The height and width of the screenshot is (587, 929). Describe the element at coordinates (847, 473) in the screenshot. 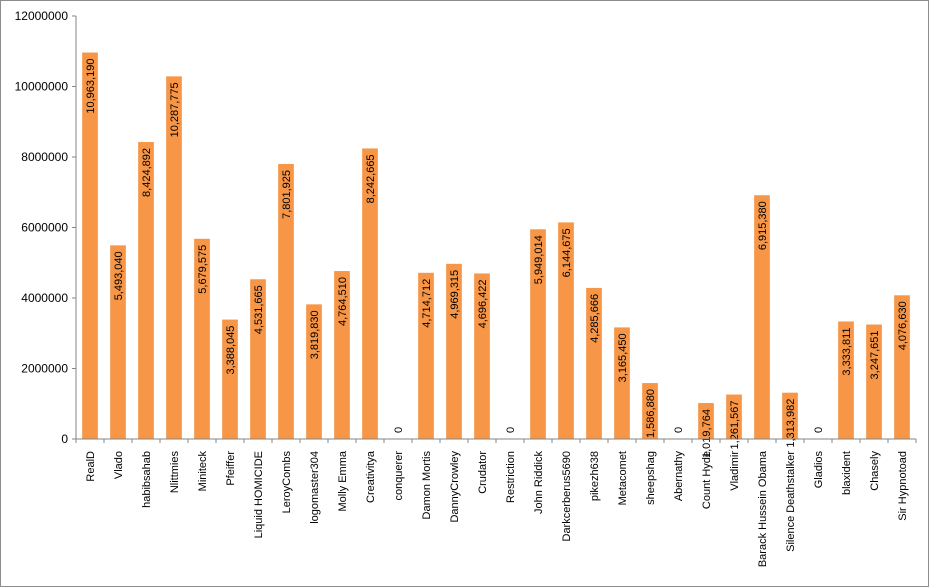

I see `x-tick-label: blaxident` at that location.